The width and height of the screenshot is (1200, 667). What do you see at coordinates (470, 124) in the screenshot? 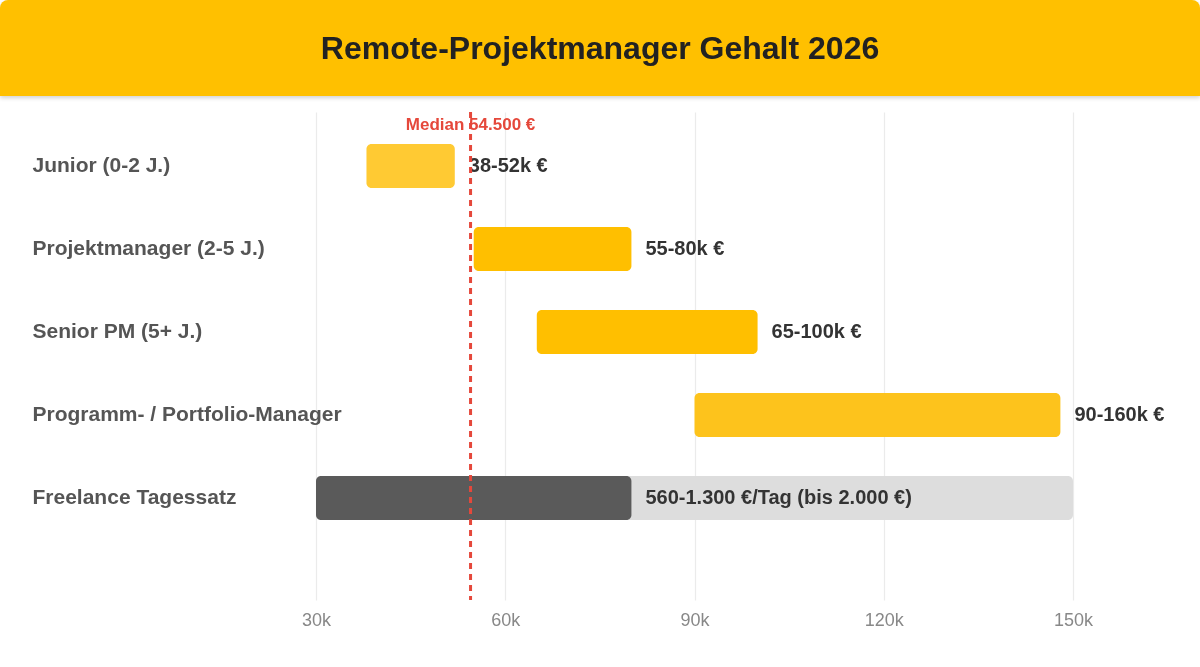
I see `ref-line-label: Median 54.500 €` at bounding box center [470, 124].